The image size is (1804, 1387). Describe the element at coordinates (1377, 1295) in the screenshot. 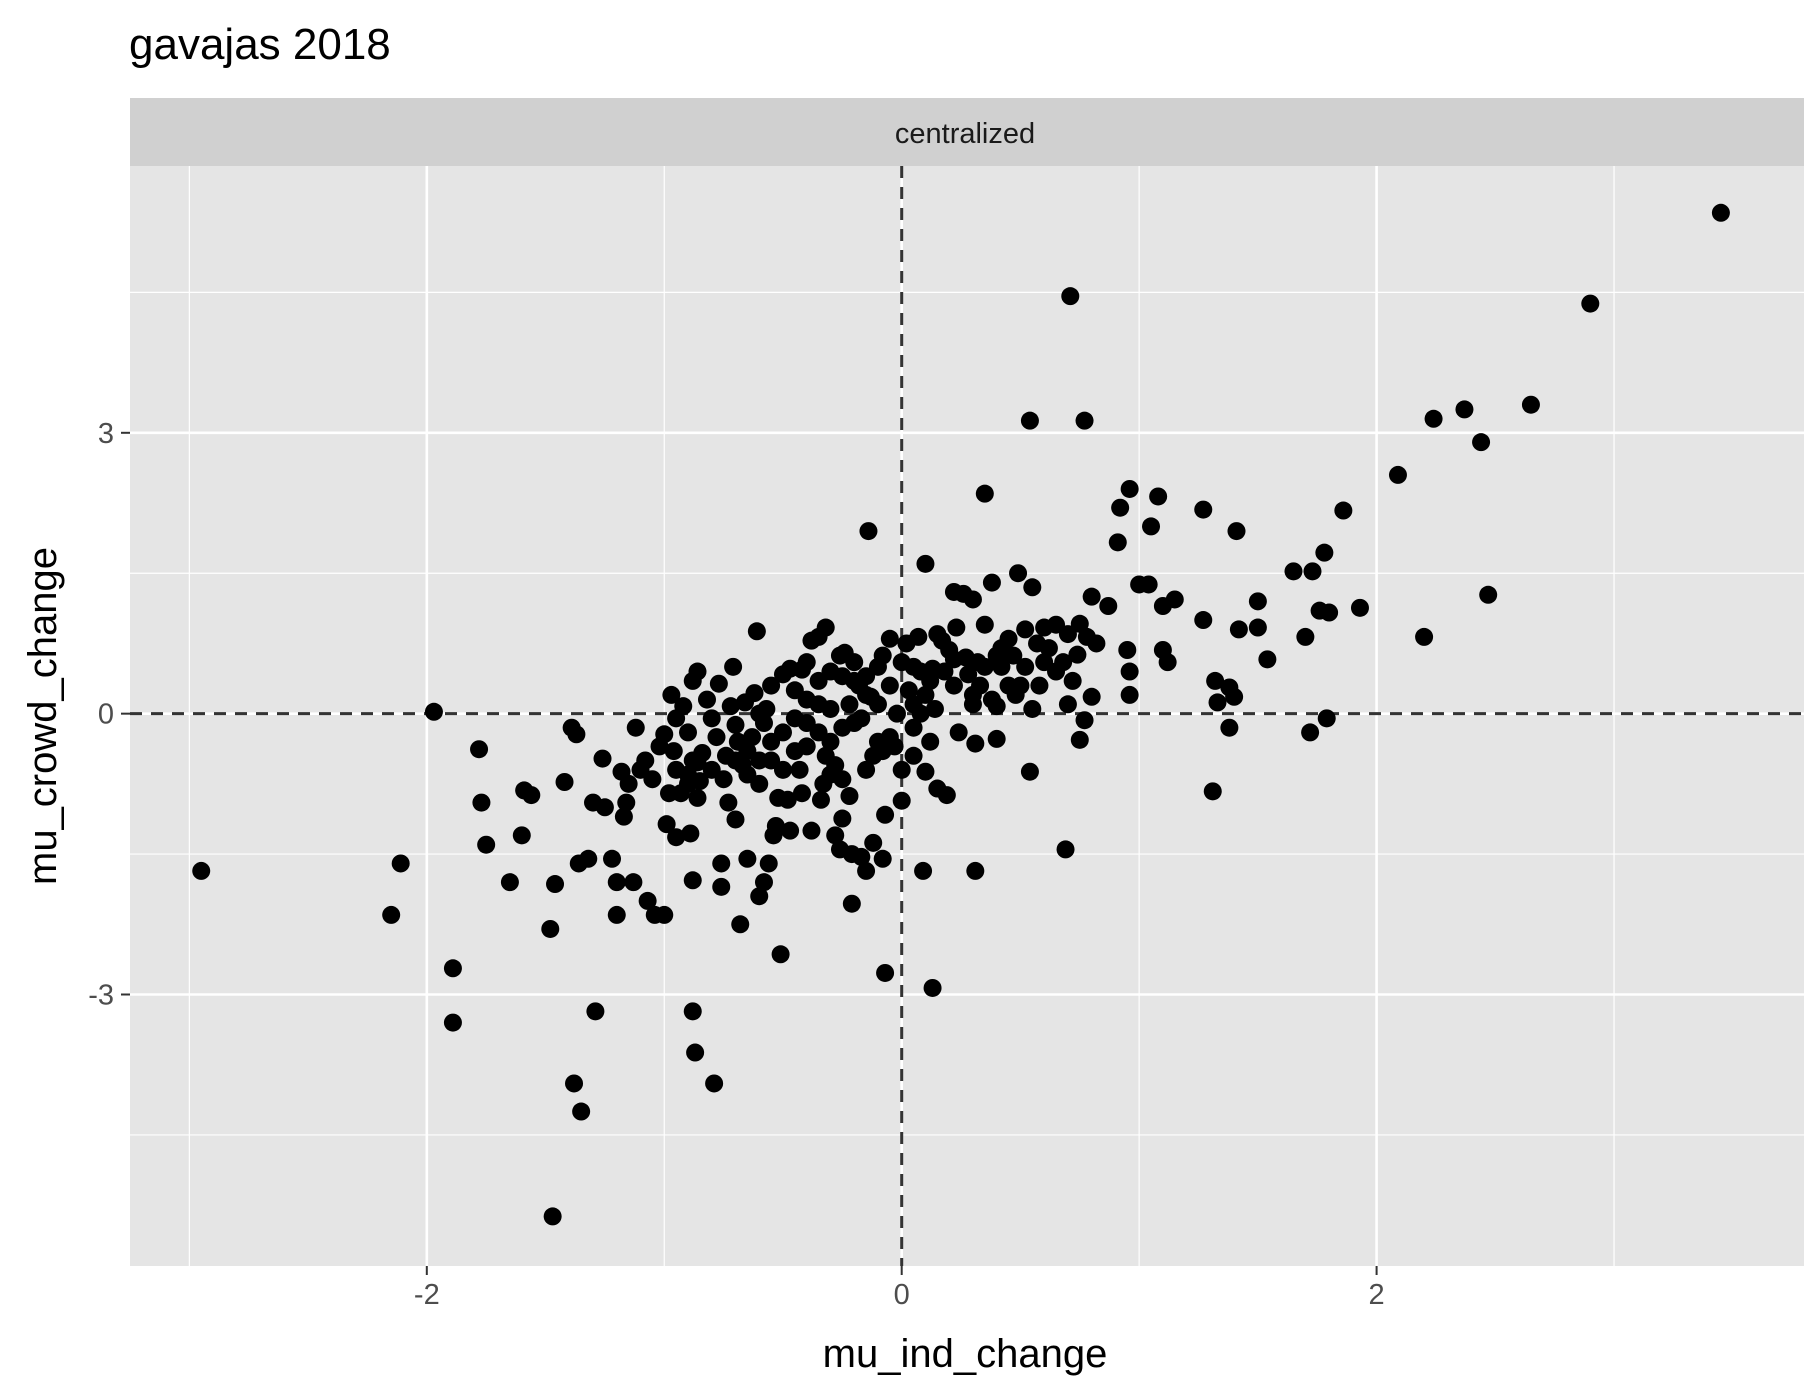

I see `x-tick-label: 2` at that location.